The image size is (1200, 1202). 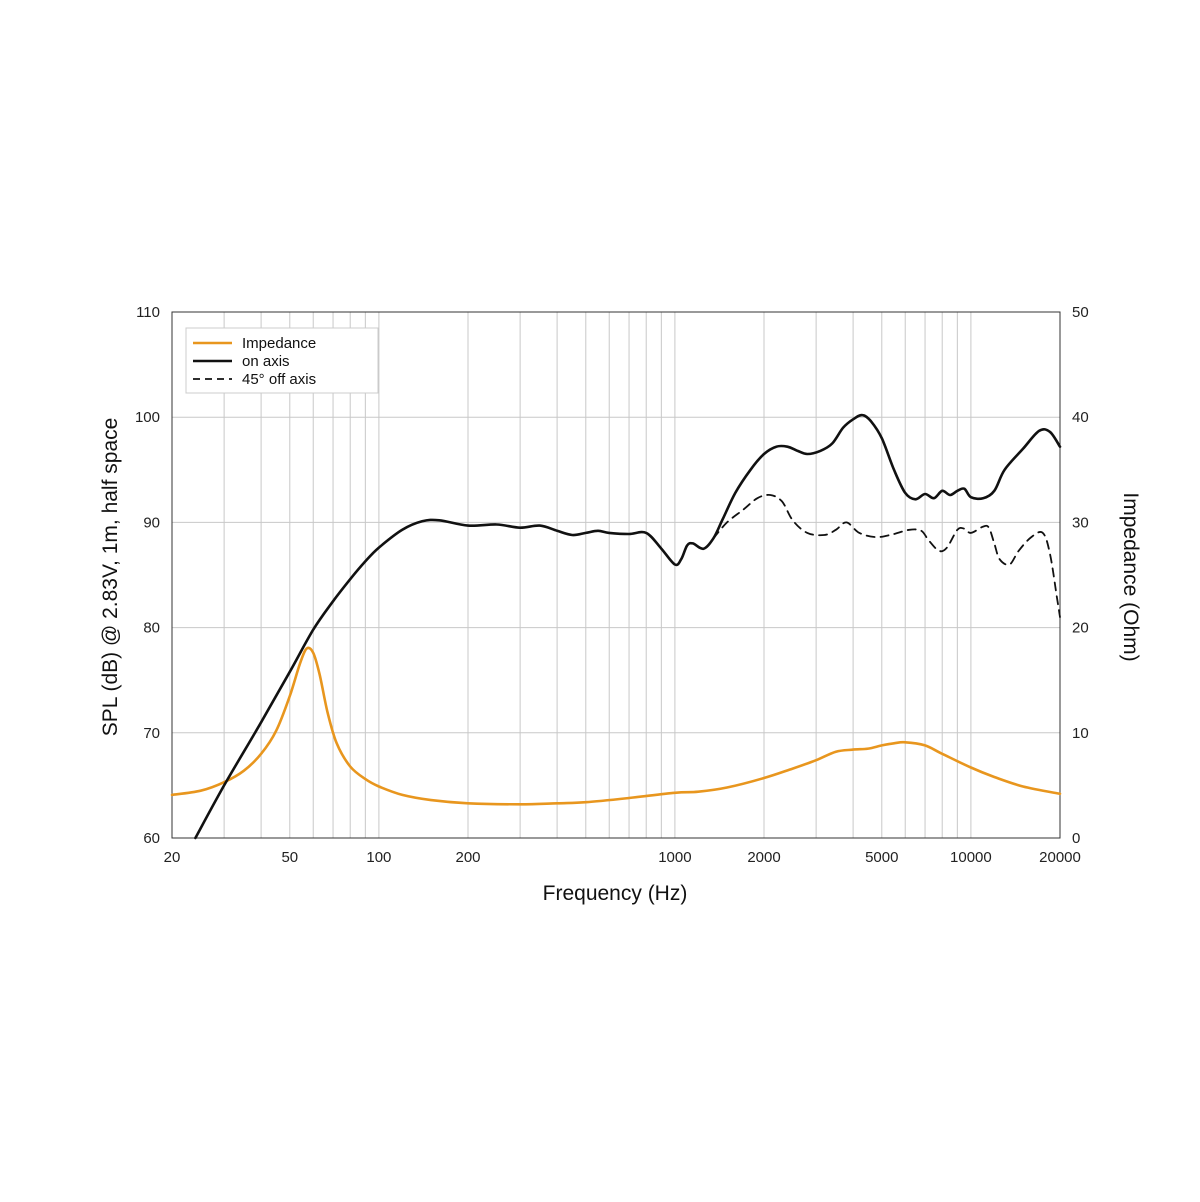 What do you see at coordinates (151, 733) in the screenshot?
I see `y-tick-label: 70` at bounding box center [151, 733].